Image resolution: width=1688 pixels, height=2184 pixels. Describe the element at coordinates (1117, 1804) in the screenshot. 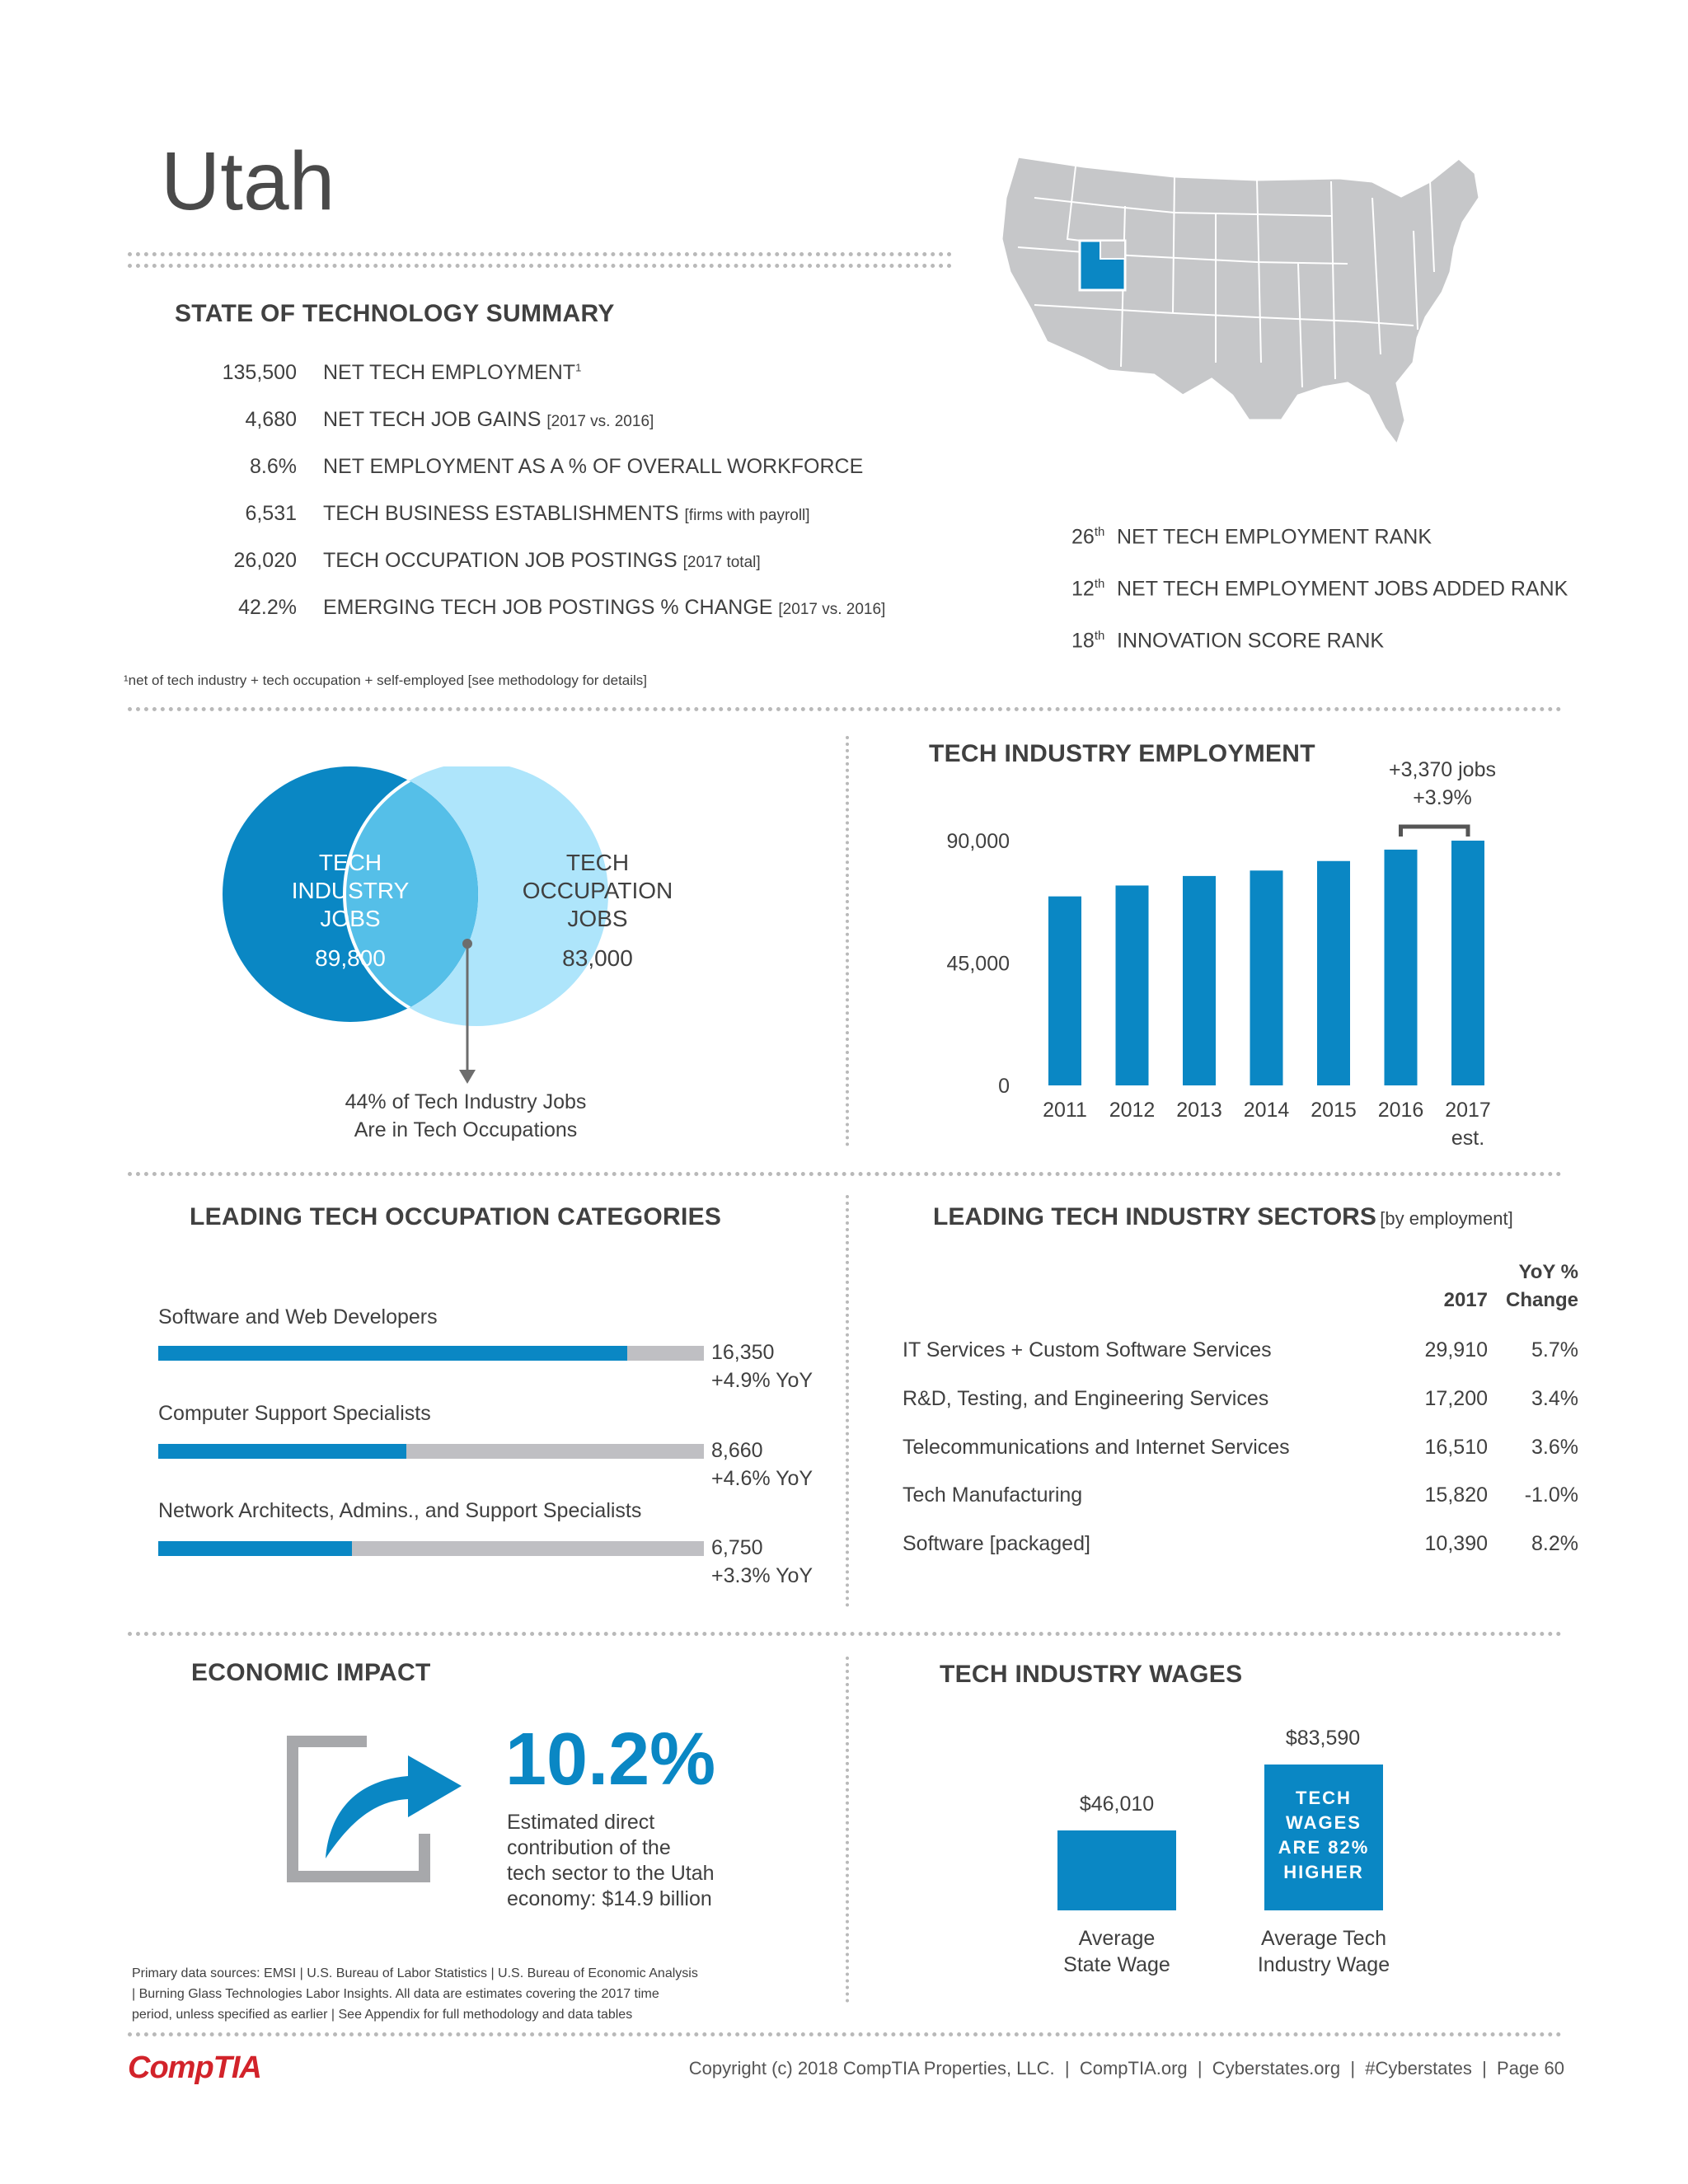

I see `state-wage-value: $46,010` at that location.